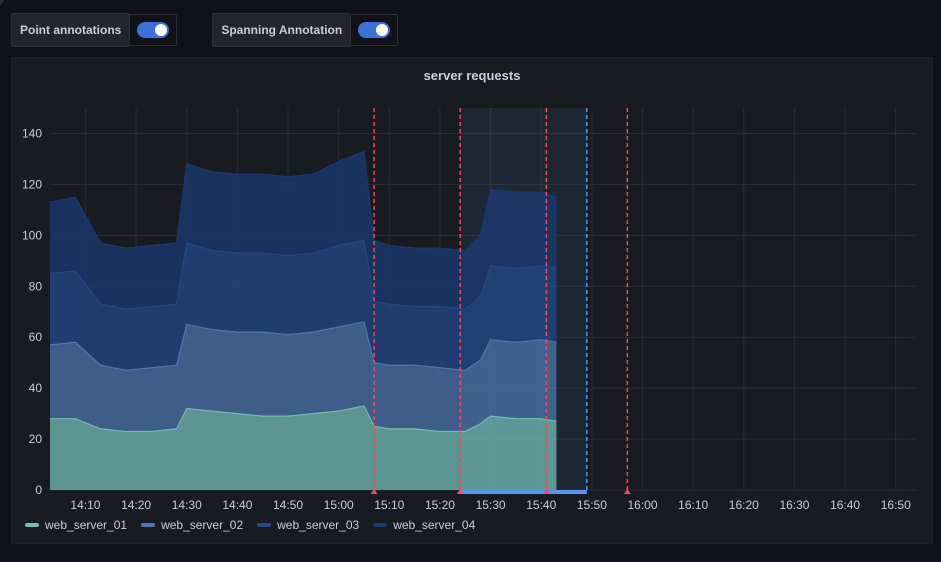 The width and height of the screenshot is (941, 562). Describe the element at coordinates (136, 505) in the screenshot. I see `x-tick-label: 14:20` at that location.